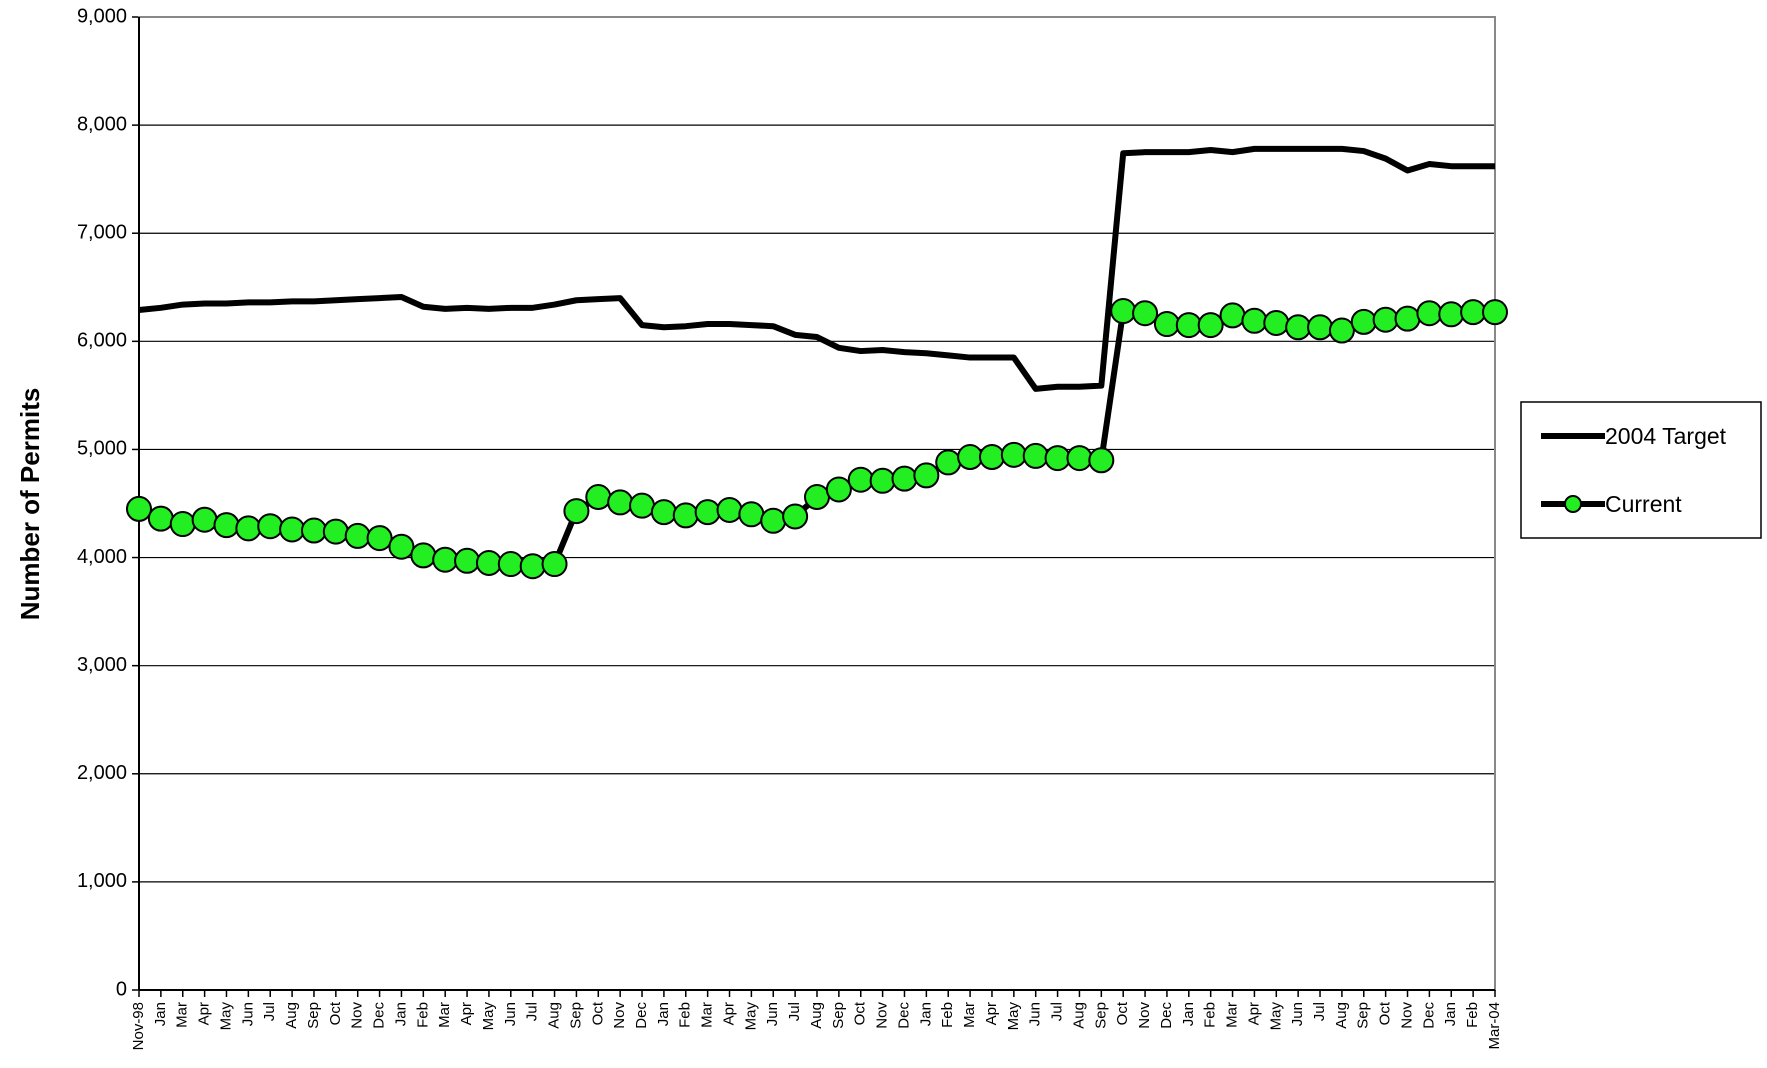 Image resolution: width=1767 pixels, height=1068 pixels. I want to click on legend-label: Current, so click(1643, 504).